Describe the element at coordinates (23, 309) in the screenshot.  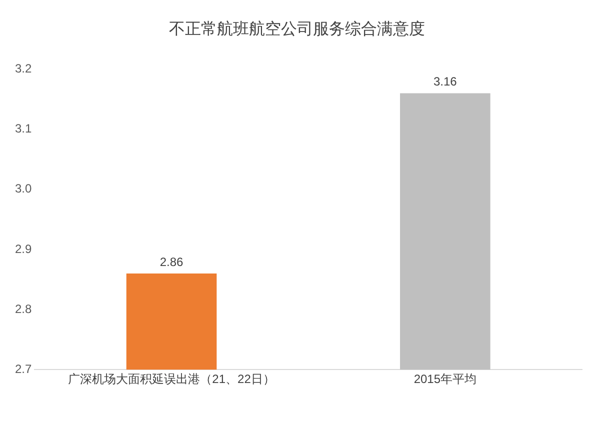
I see `y-tick-label: 2.8` at that location.